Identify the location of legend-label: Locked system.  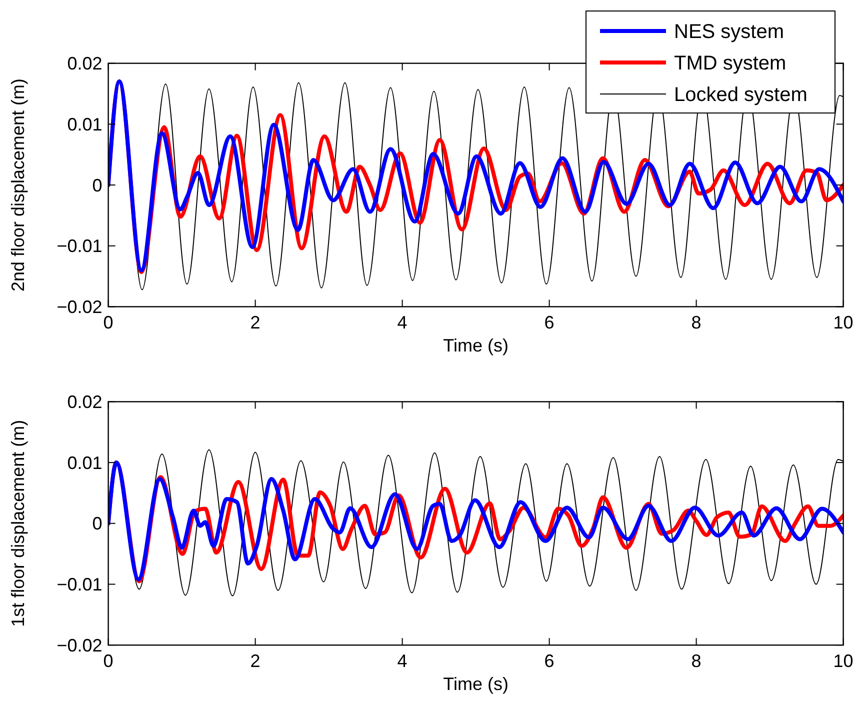
(741, 95).